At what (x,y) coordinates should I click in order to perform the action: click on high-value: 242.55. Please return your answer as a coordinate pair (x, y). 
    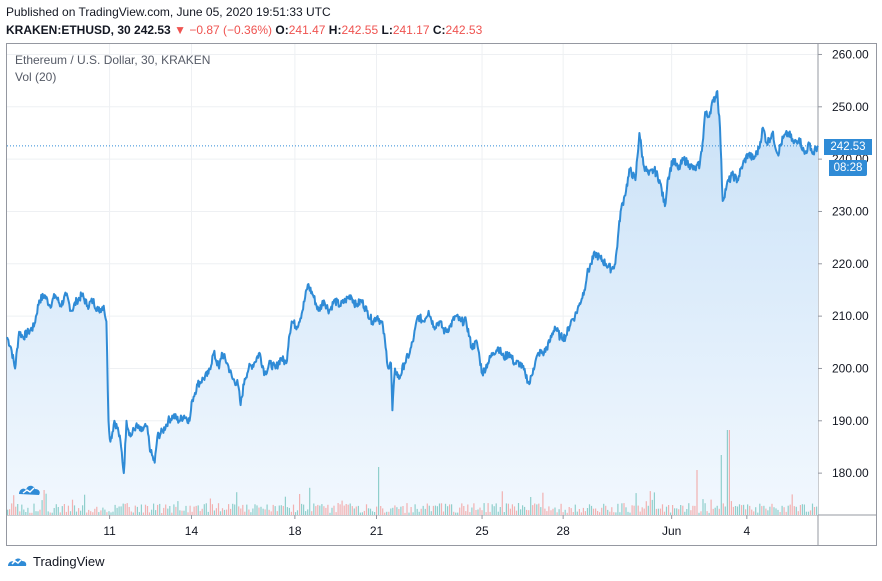
    Looking at the image, I should click on (360, 30).